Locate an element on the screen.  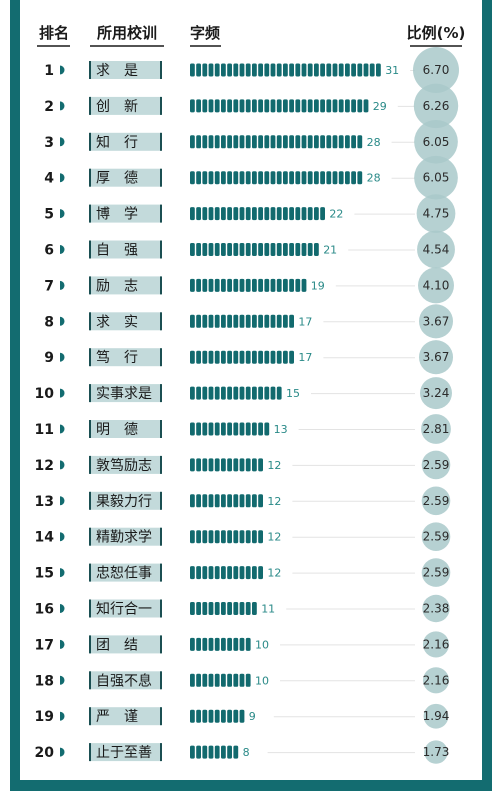
table-row: 1 求 是 31 6.70 is located at coordinates (251, 70).